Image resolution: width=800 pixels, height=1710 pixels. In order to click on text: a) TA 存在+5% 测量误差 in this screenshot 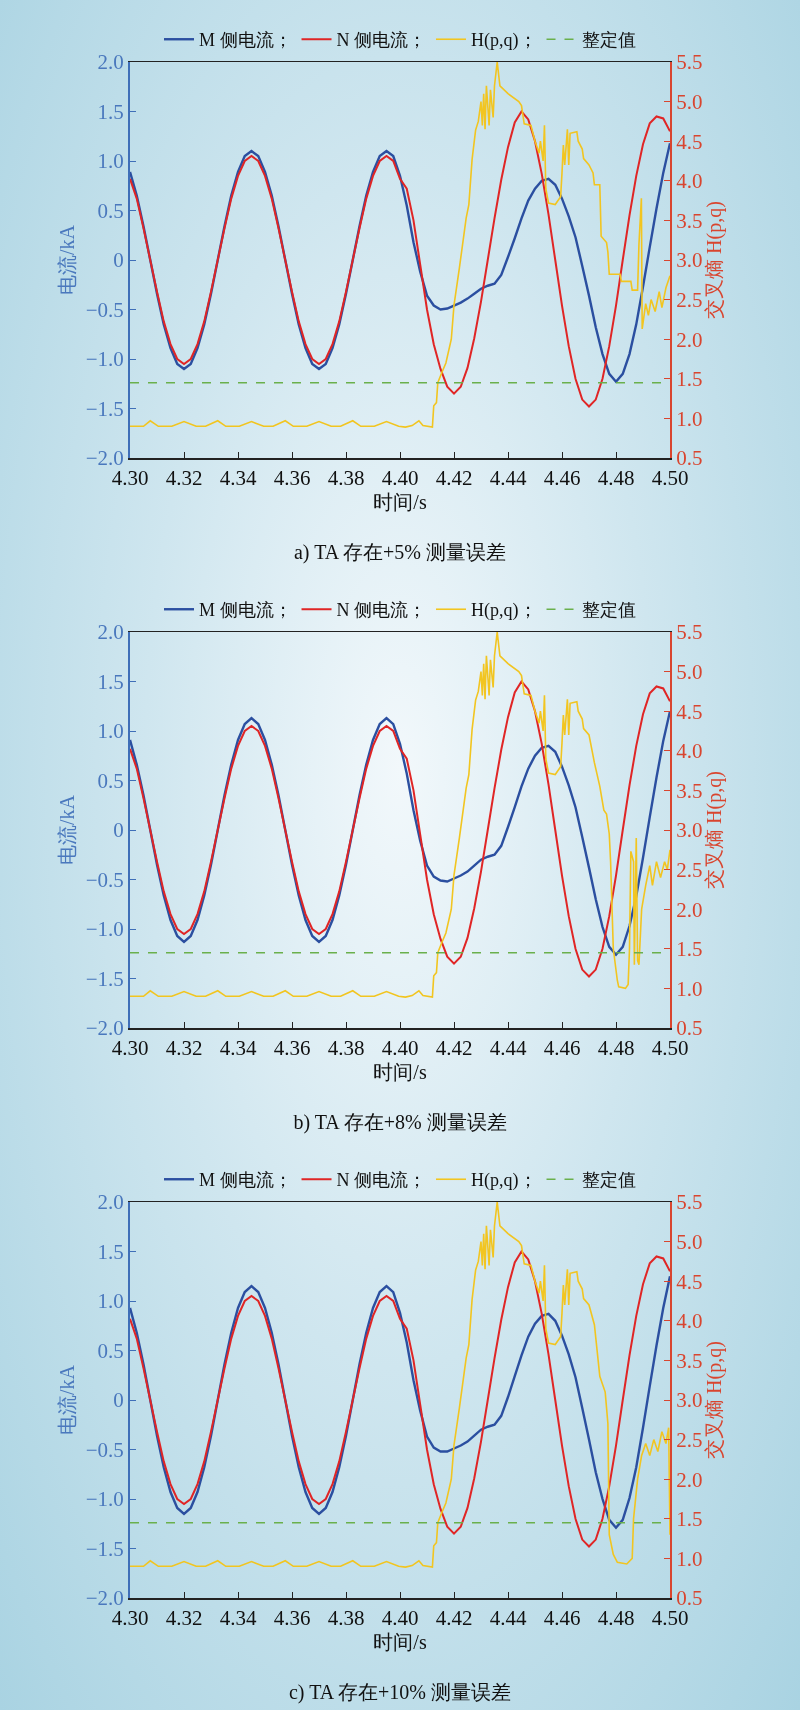, I will do `click(400, 552)`.